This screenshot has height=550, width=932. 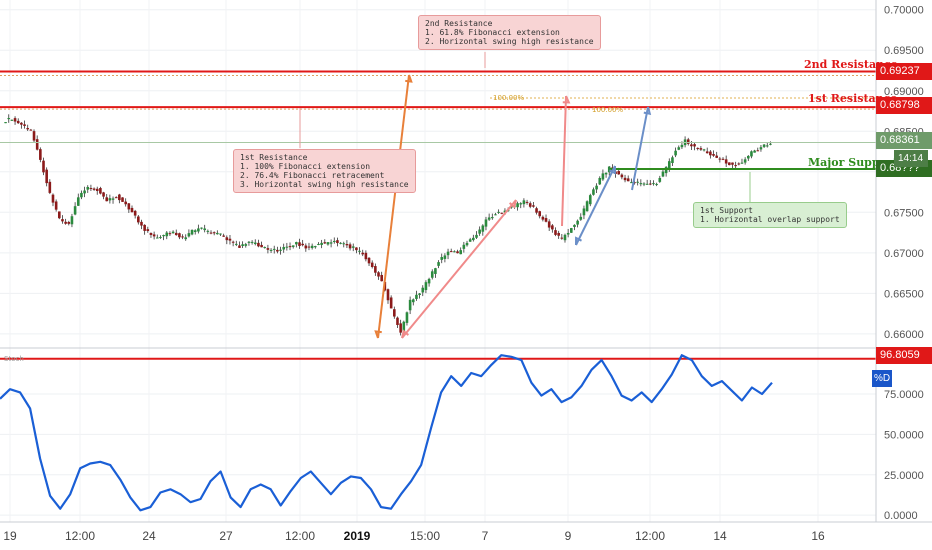 I want to click on time-tick-label: 24, so click(x=149, y=536).